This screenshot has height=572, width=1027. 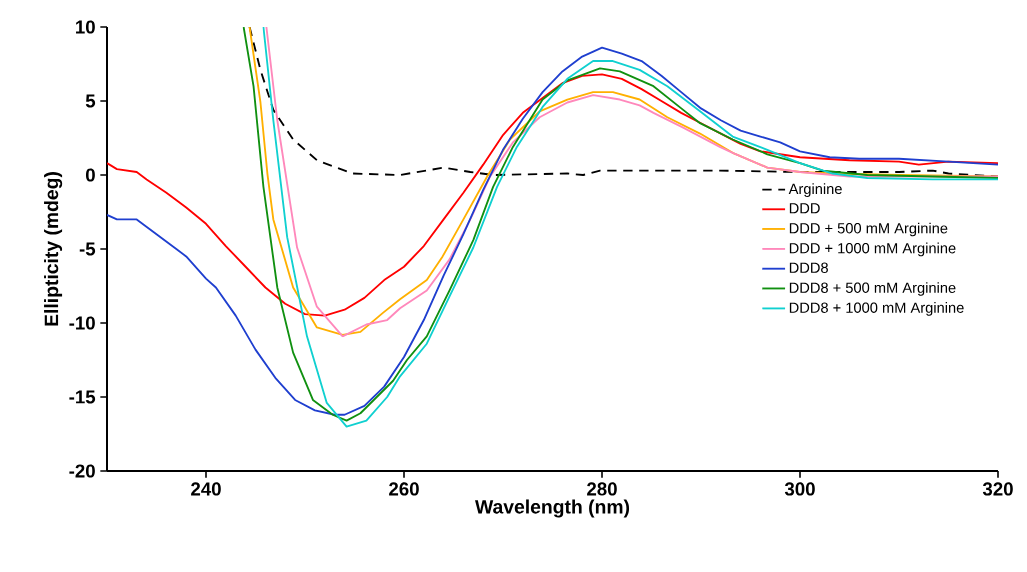 What do you see at coordinates (815, 190) in the screenshot?
I see `legend-label: Arginine` at bounding box center [815, 190].